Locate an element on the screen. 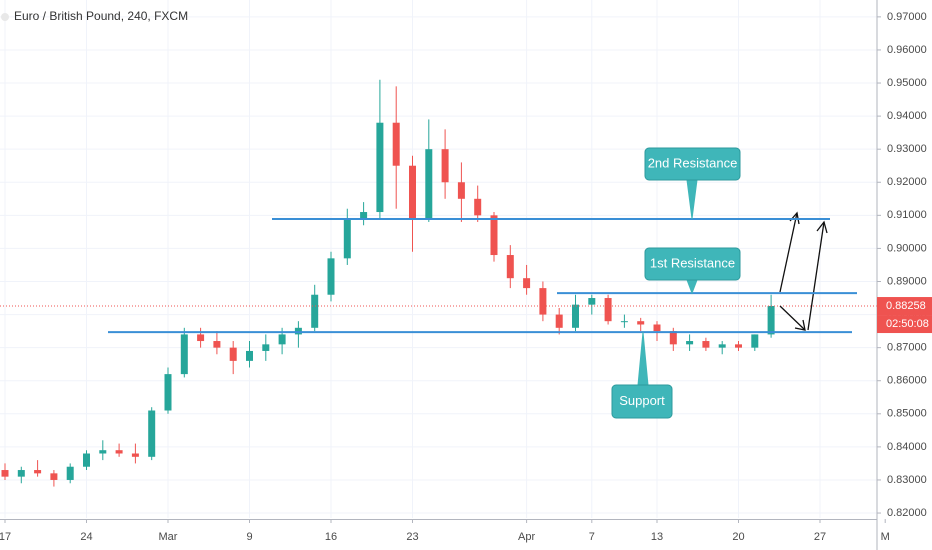 The image size is (932, 550). x-tick-label: 20 is located at coordinates (738, 537).